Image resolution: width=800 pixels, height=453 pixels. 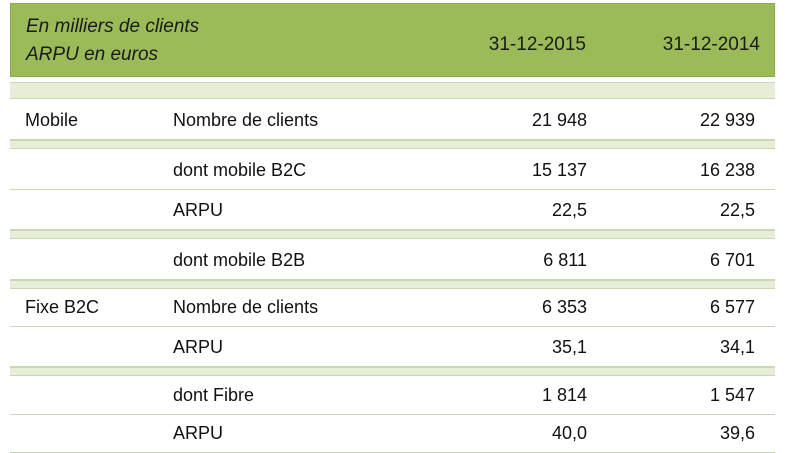 What do you see at coordinates (737, 347) in the screenshot?
I see `row-value-2014: 34,1` at bounding box center [737, 347].